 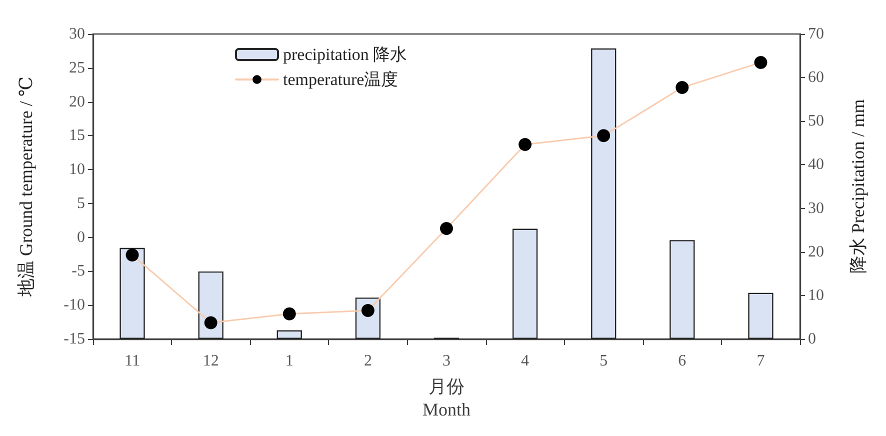 What do you see at coordinates (289, 361) in the screenshot?
I see `x-tick-label: 1` at bounding box center [289, 361].